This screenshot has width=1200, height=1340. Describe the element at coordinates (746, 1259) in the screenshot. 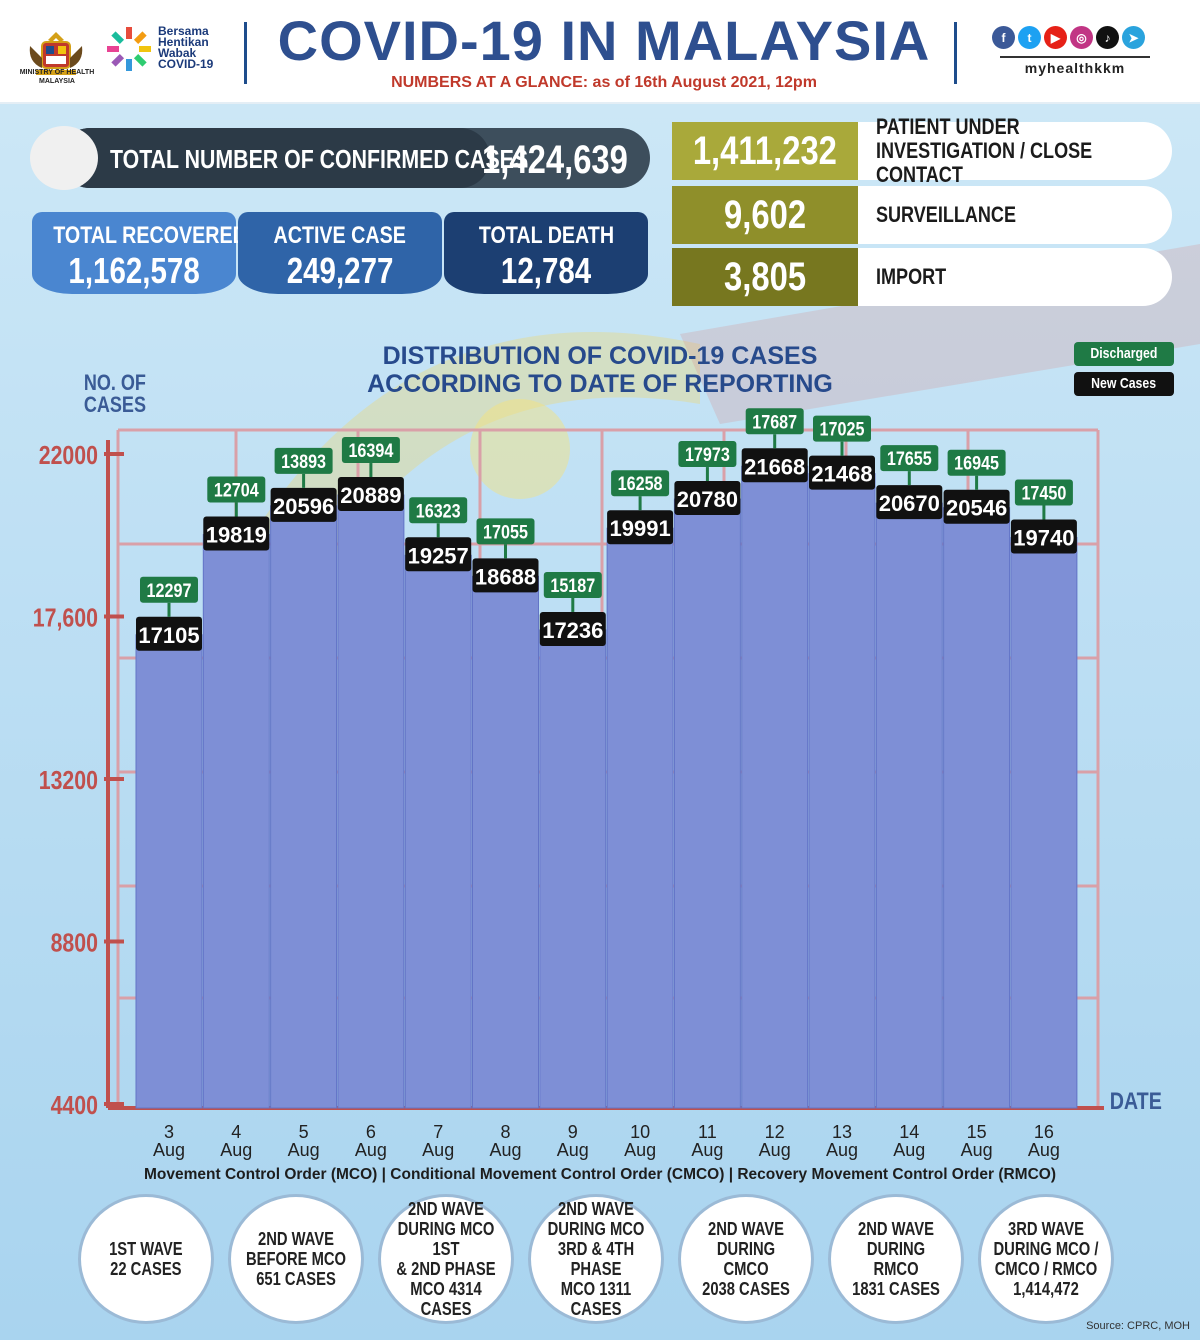

I see `wave-circle: 2ND WAVE DURING CMCO 2038 CASES` at that location.